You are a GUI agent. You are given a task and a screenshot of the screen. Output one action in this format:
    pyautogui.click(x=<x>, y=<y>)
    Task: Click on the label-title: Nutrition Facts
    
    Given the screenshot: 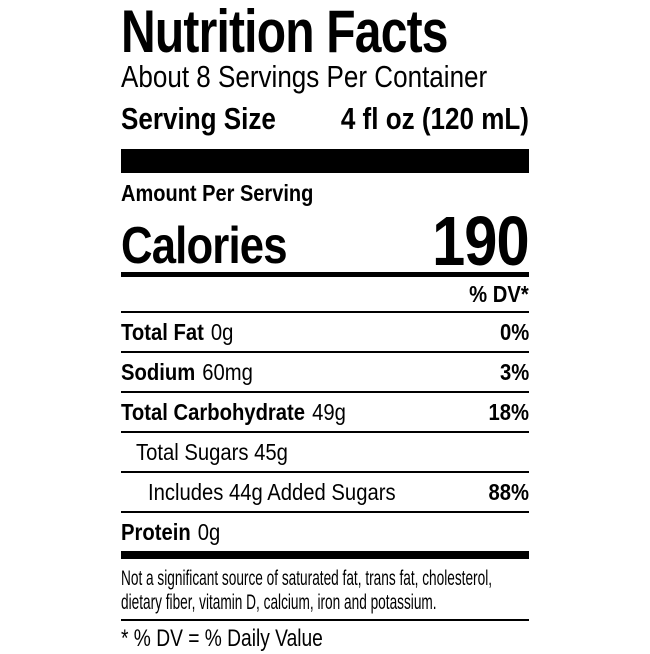 What is the action you would take?
    pyautogui.click(x=284, y=32)
    